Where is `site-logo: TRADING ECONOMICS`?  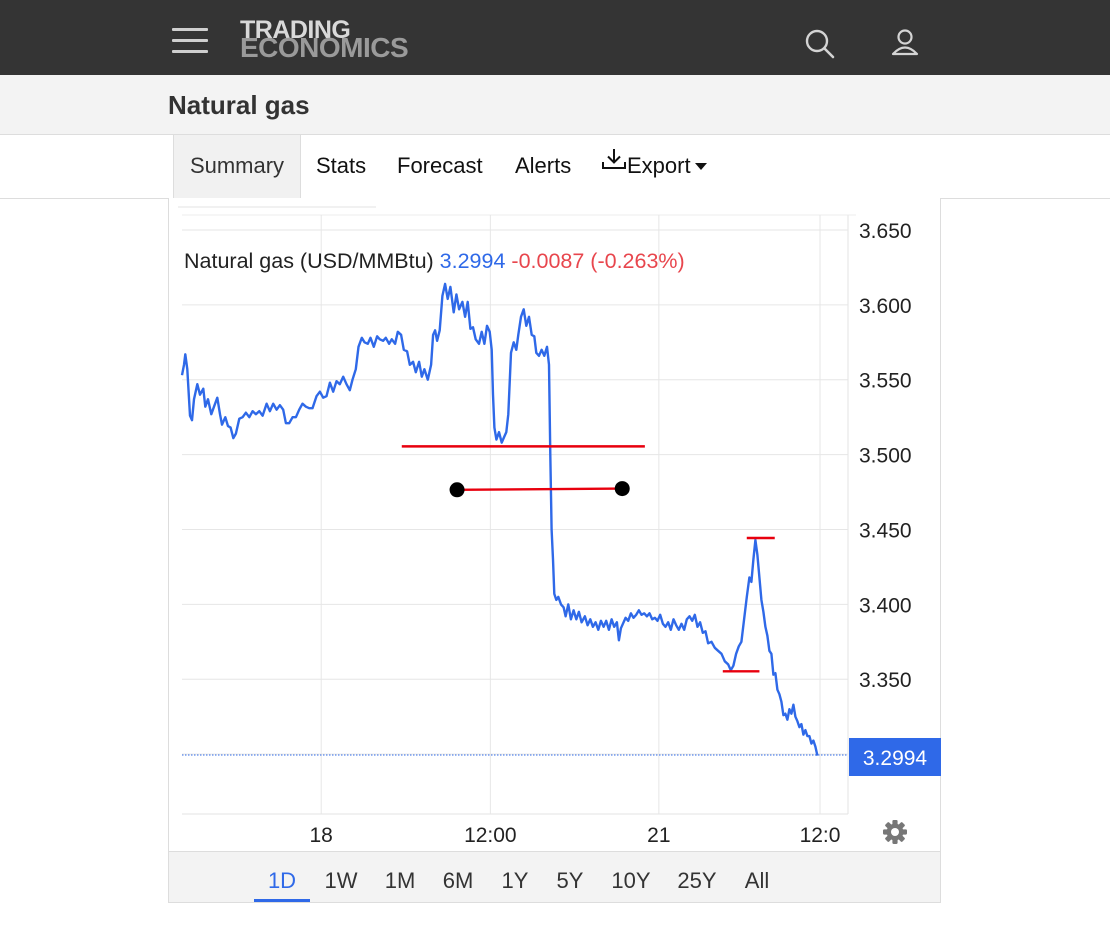
site-logo: TRADING ECONOMICS is located at coordinates (324, 39).